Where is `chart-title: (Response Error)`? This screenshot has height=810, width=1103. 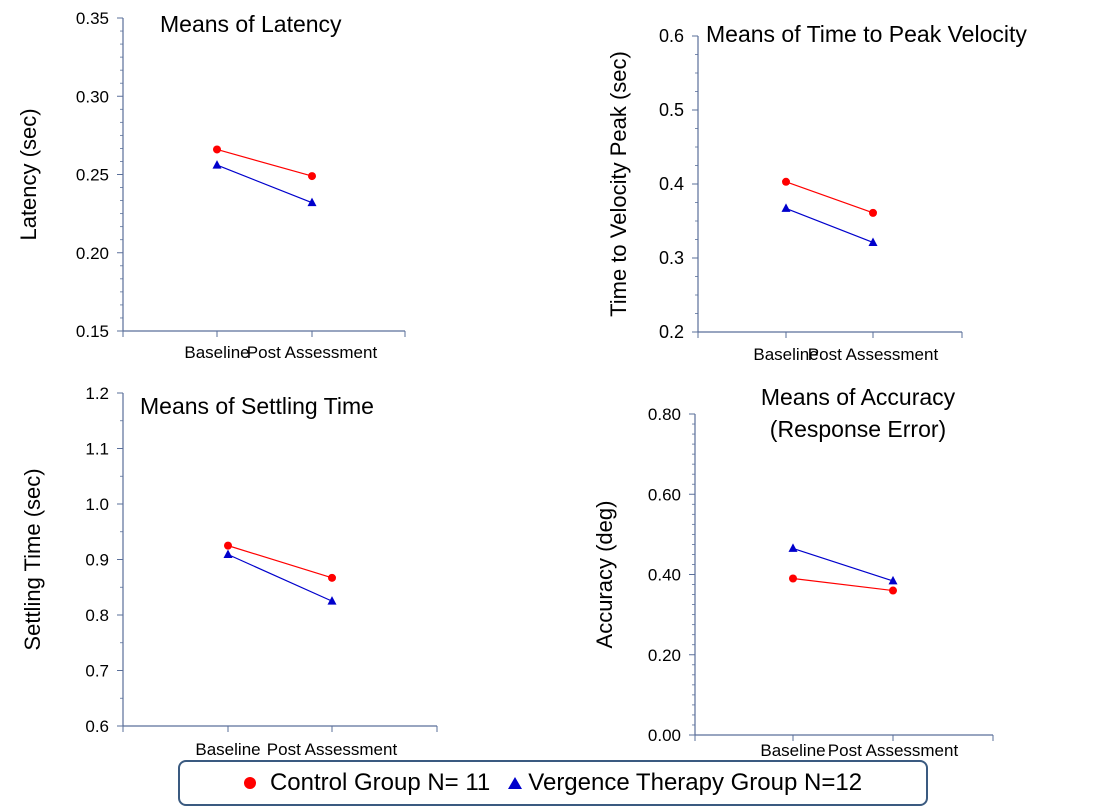 chart-title: (Response Error) is located at coordinates (858, 429).